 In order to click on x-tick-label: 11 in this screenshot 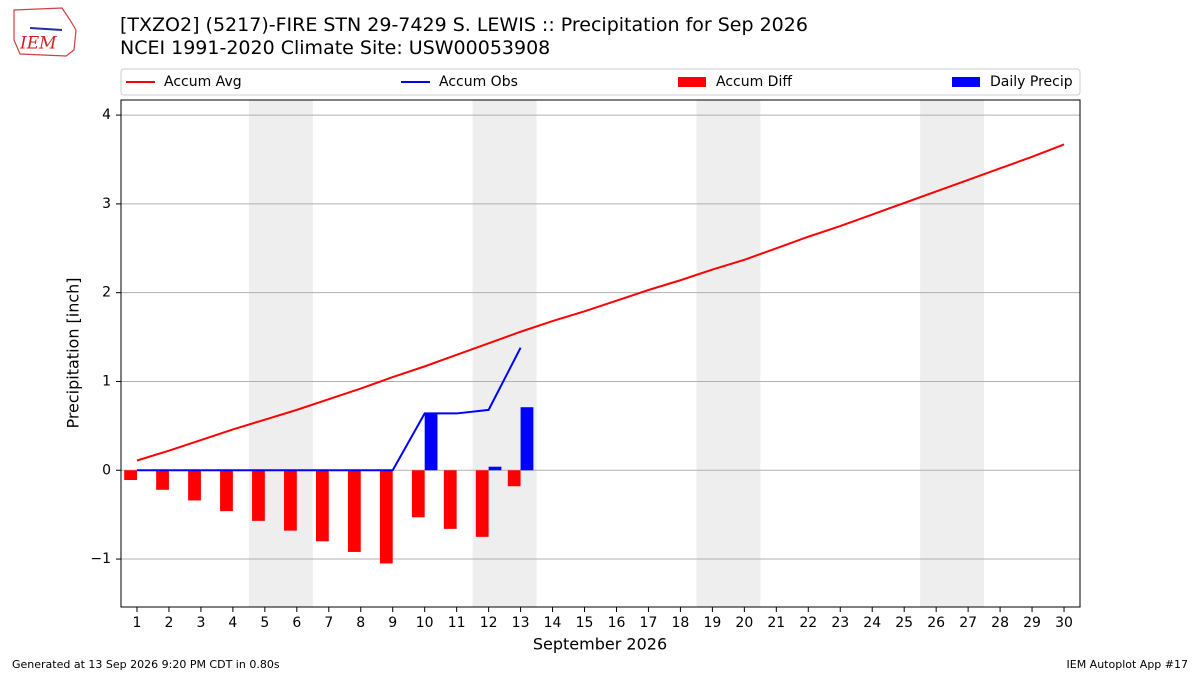, I will do `click(457, 623)`.